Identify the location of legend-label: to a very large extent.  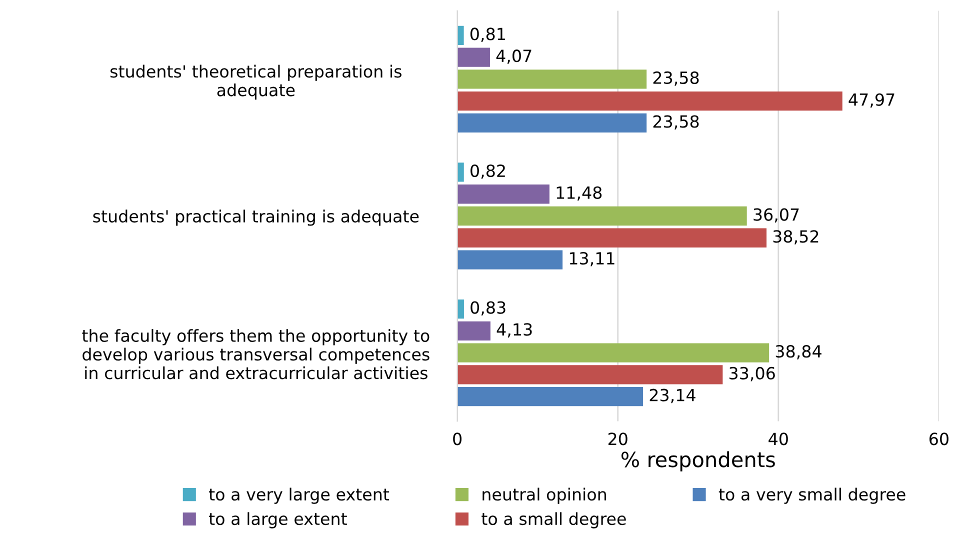
(299, 496).